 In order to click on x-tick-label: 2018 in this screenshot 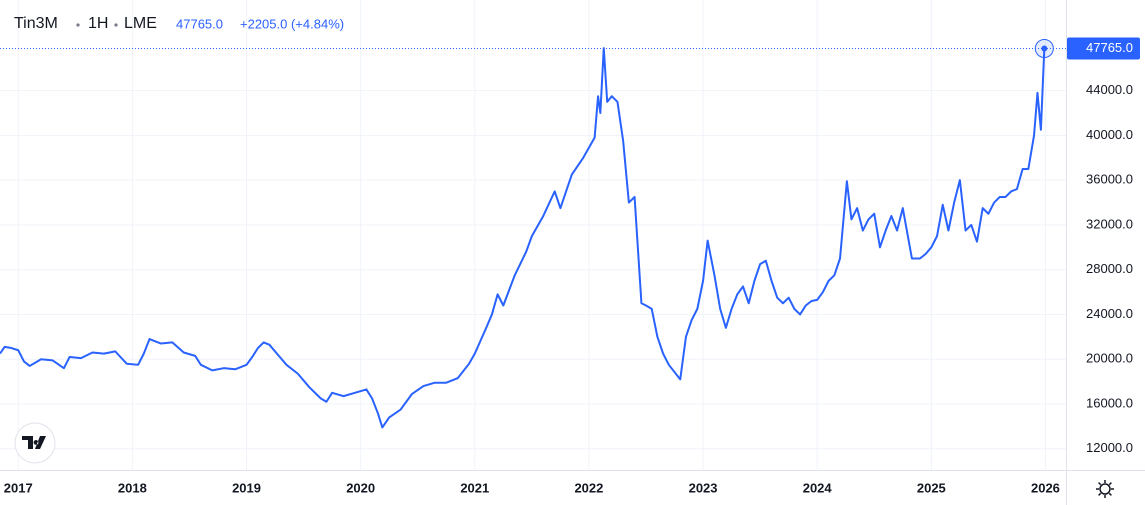, I will do `click(132, 487)`.